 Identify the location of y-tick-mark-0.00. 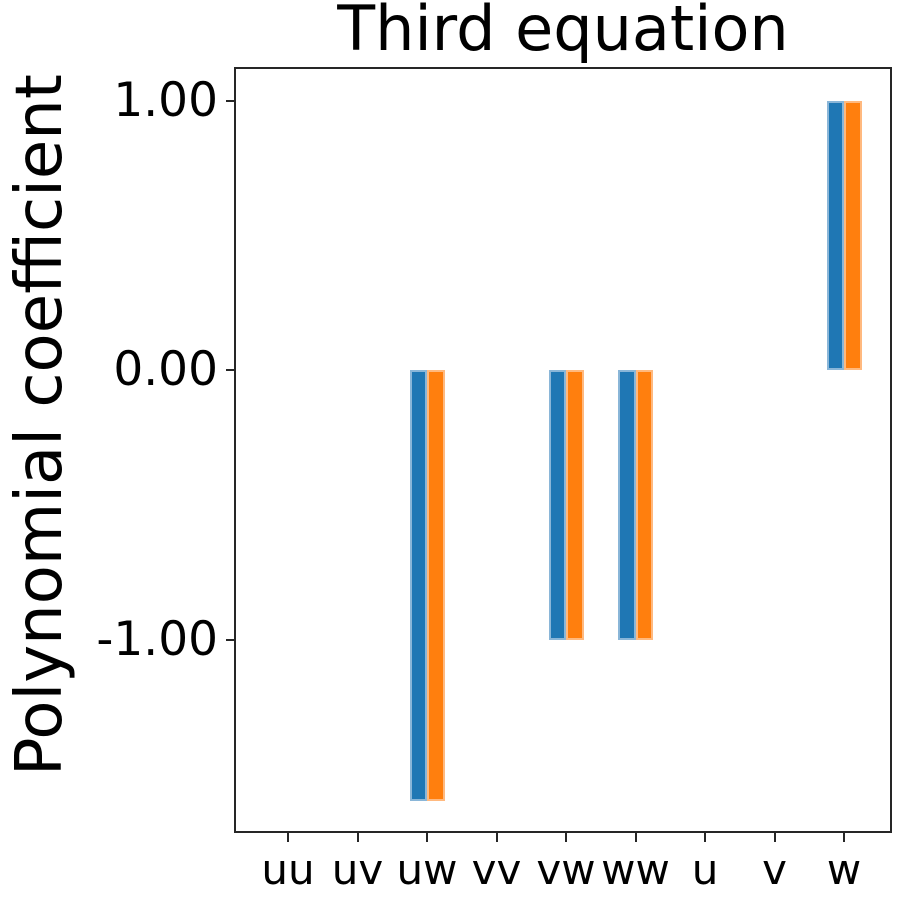
(230, 370).